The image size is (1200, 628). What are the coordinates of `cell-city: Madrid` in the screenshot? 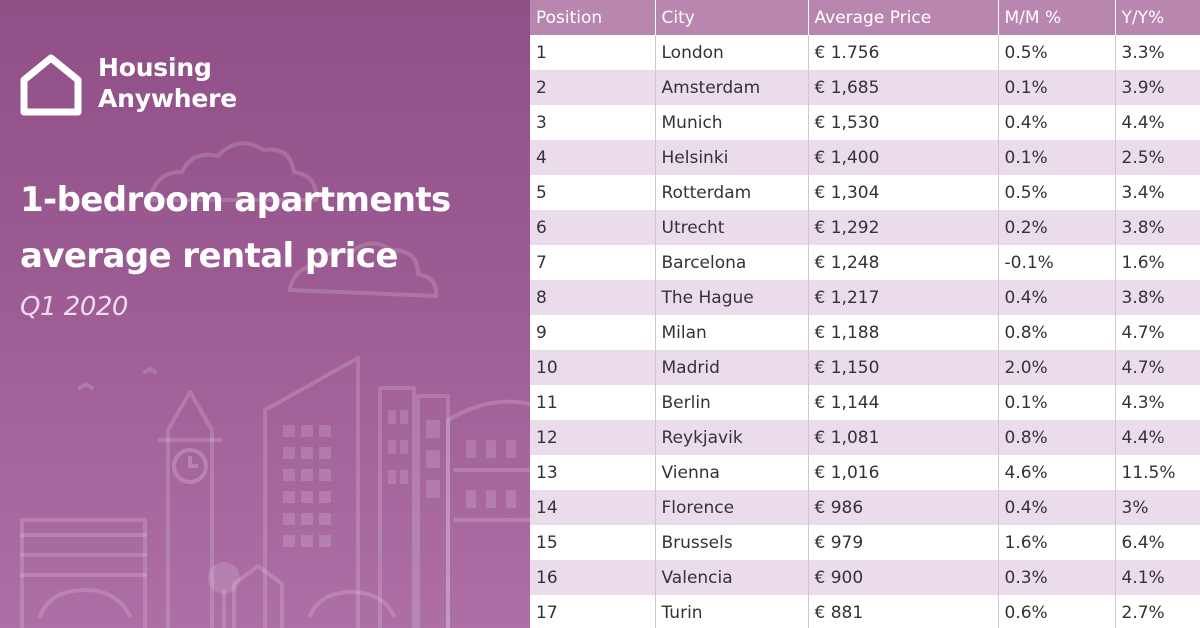 It's located at (732, 367).